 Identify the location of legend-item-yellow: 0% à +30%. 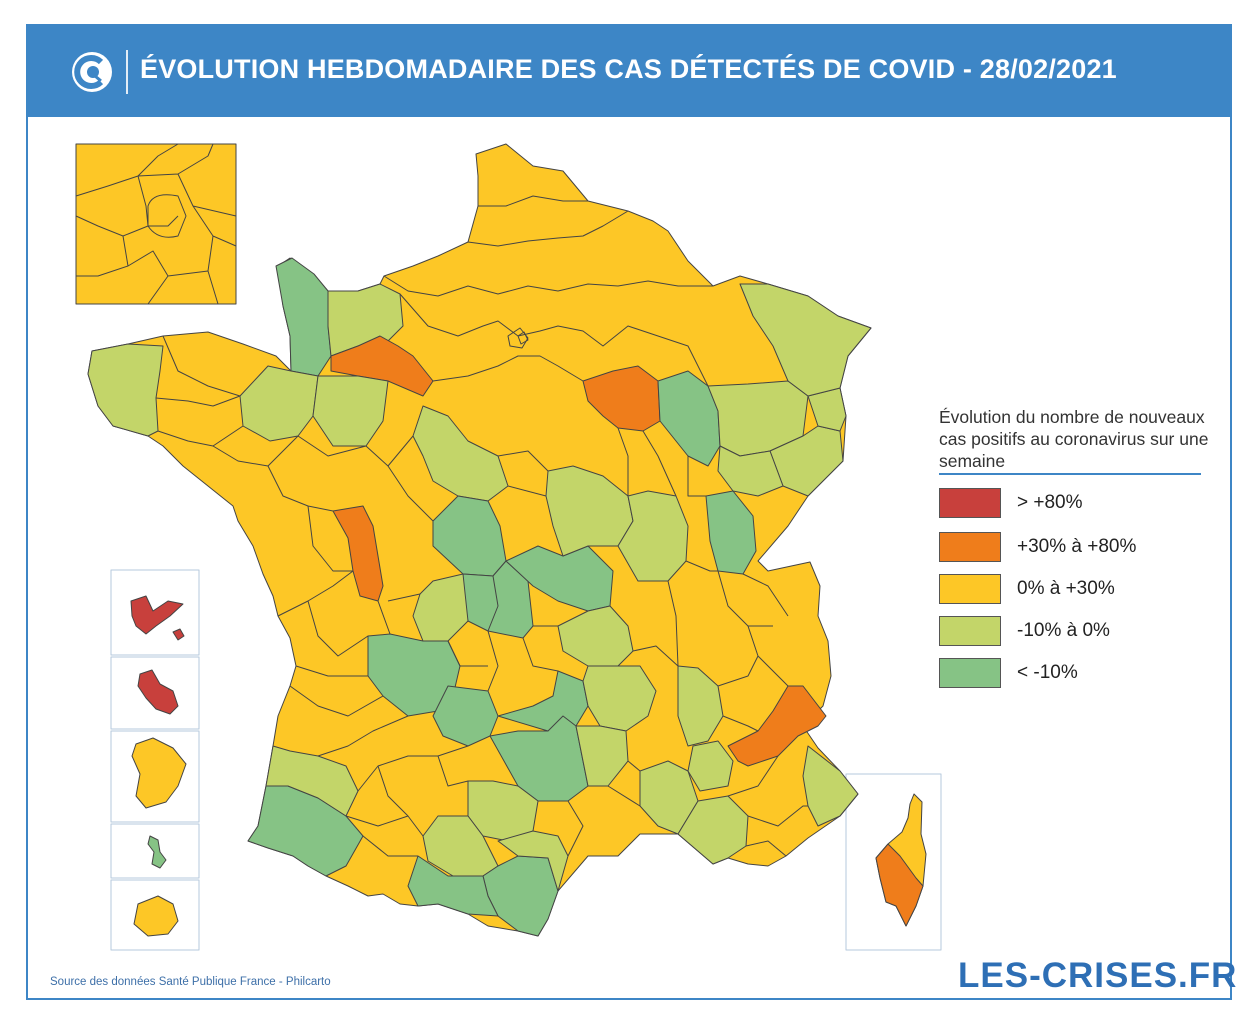
(1027, 589).